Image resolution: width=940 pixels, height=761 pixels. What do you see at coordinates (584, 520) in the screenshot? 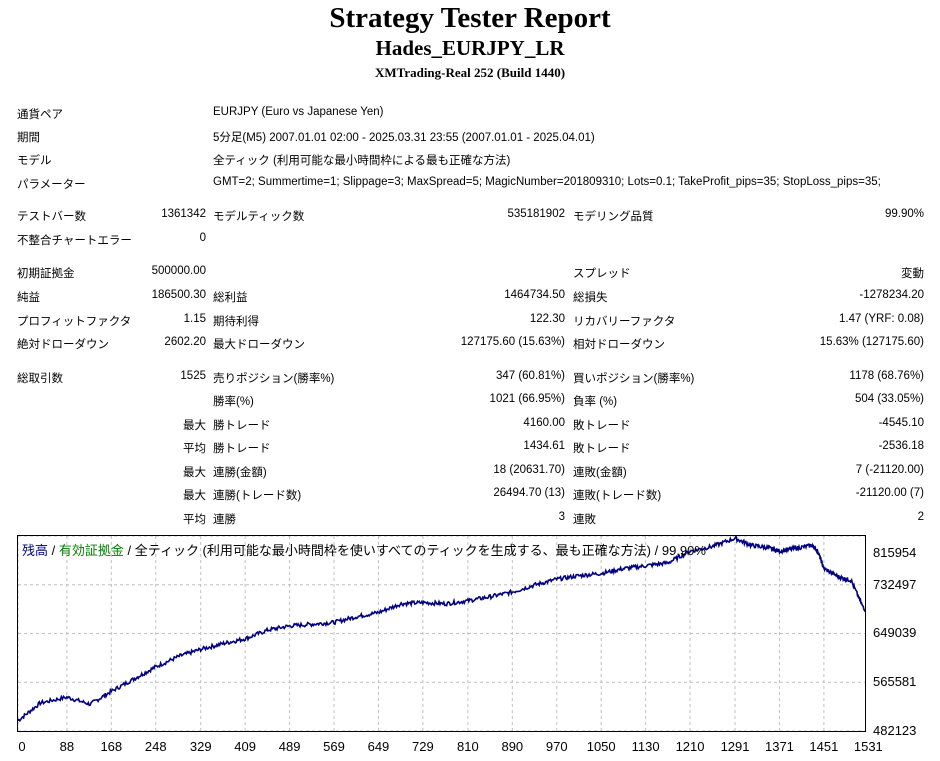
I see `avg-cons-loss-label: 連敗` at bounding box center [584, 520].